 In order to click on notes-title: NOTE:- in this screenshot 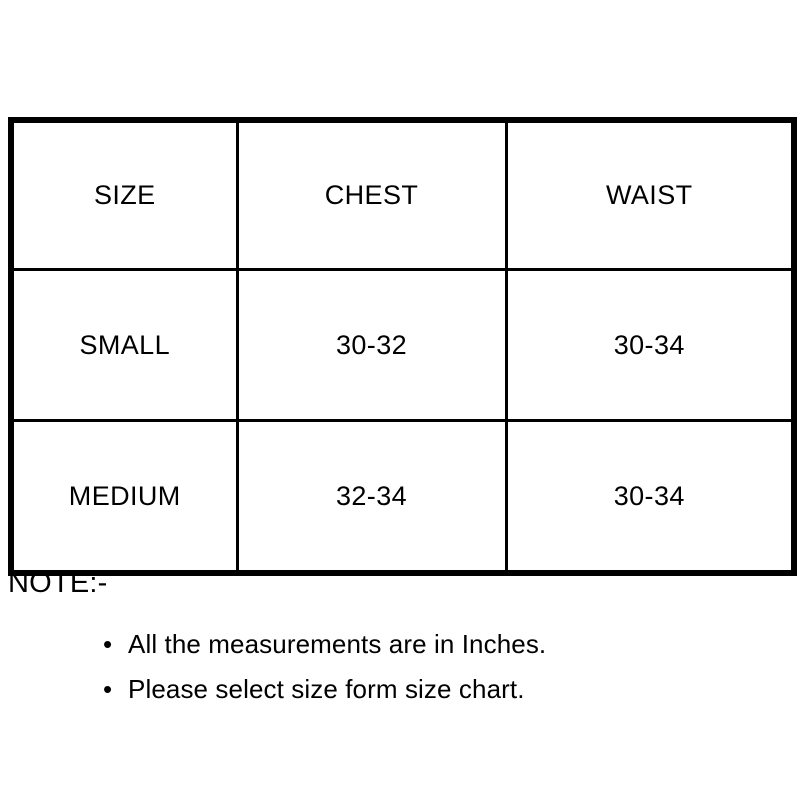, I will do `click(58, 583)`.